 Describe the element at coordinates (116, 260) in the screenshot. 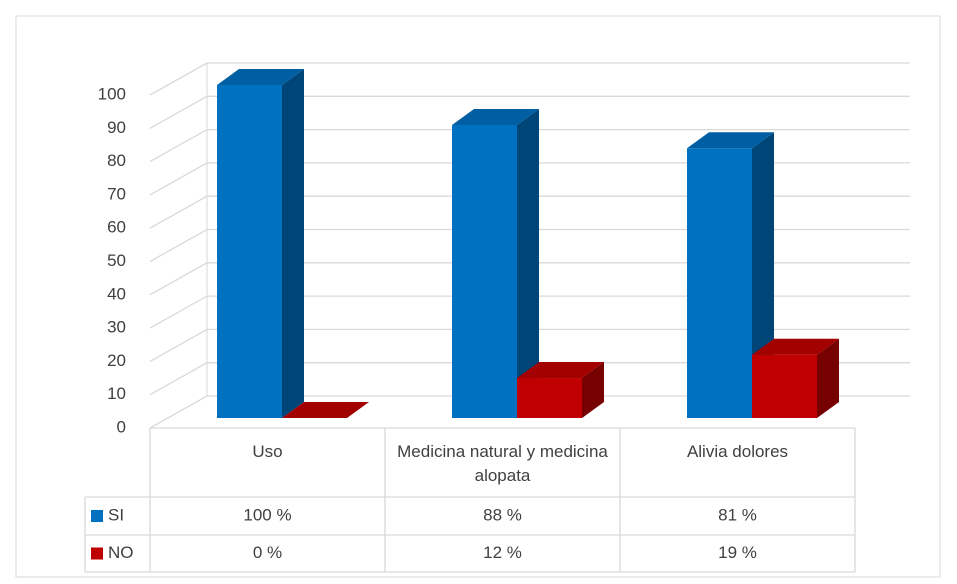

I see `y-tick-label: 50` at that location.